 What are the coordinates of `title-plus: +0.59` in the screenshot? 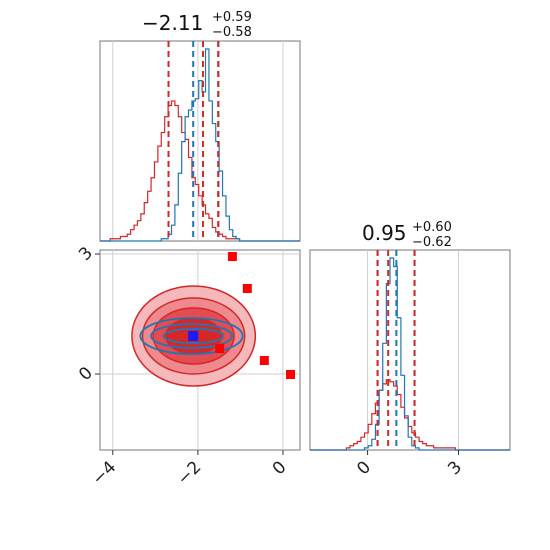 It's located at (232, 17).